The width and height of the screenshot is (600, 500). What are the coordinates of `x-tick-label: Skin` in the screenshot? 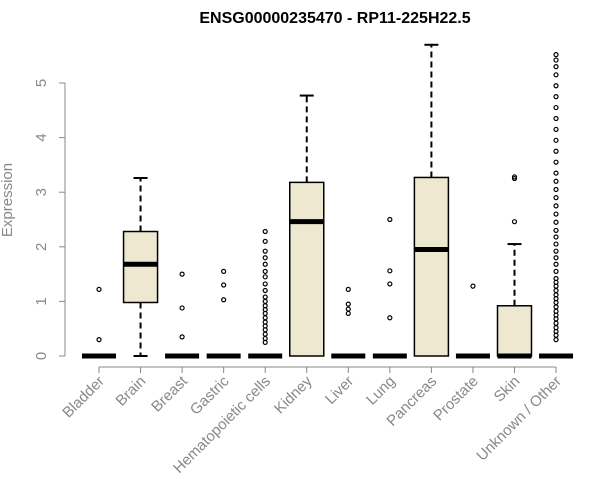 It's located at (507, 389).